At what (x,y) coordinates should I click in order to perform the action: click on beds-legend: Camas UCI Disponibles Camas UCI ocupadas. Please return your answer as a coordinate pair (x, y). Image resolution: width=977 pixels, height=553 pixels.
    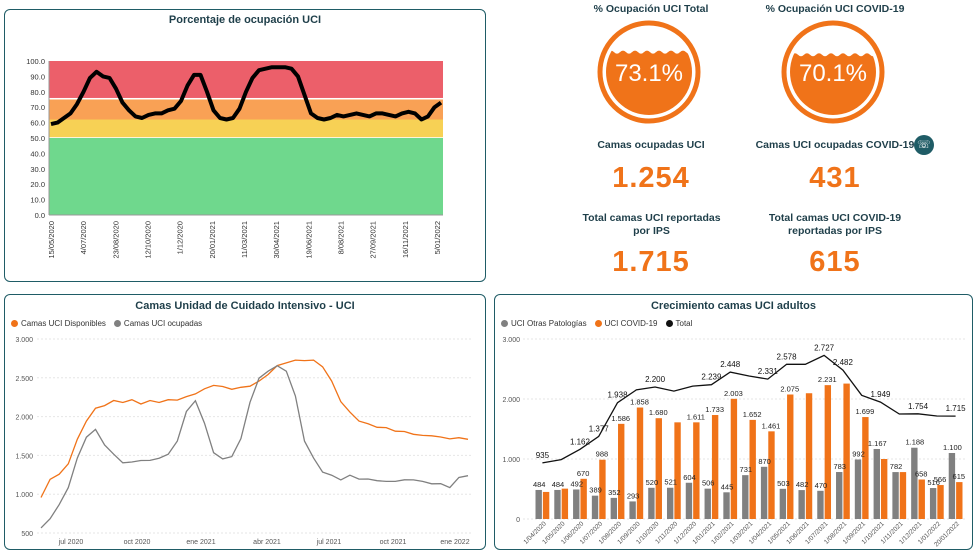
    Looking at the image, I should click on (106, 323).